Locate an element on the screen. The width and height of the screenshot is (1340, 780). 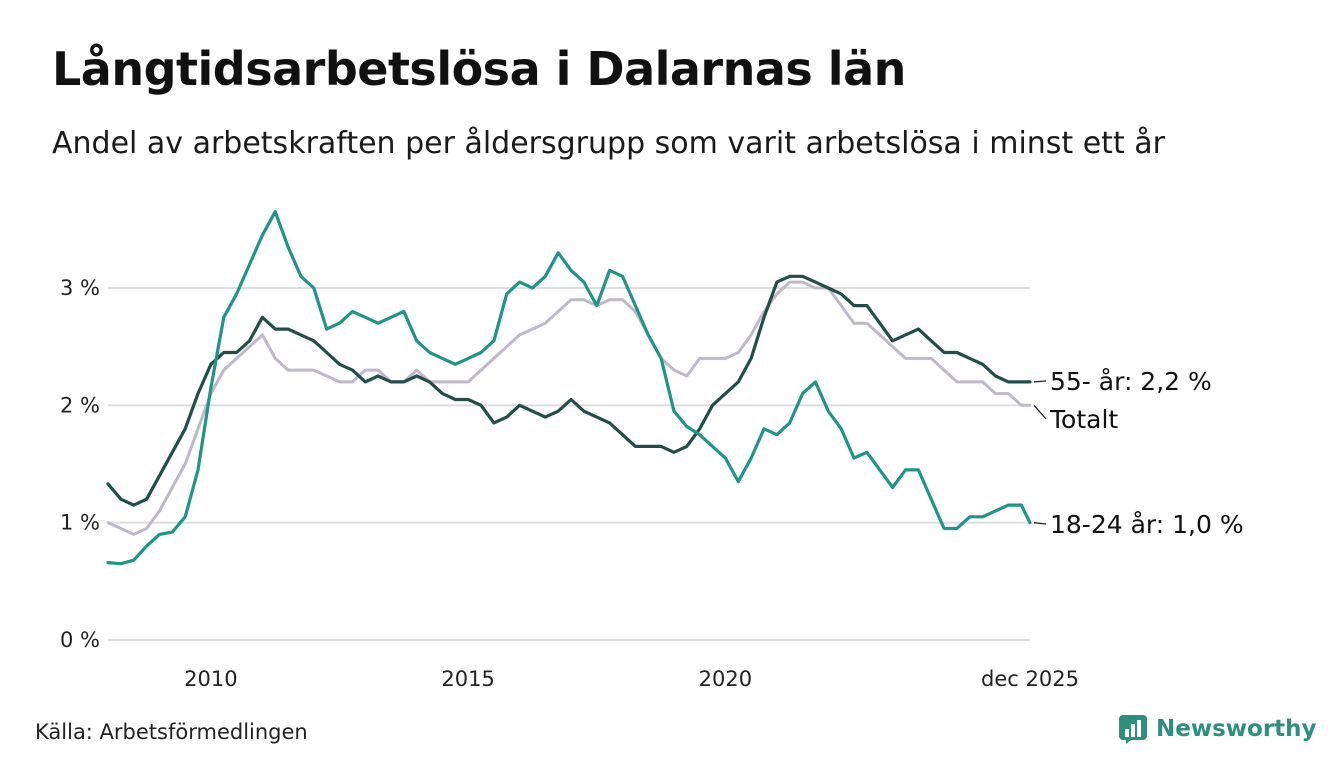
y-tick-label: 3 % is located at coordinates (80, 288).